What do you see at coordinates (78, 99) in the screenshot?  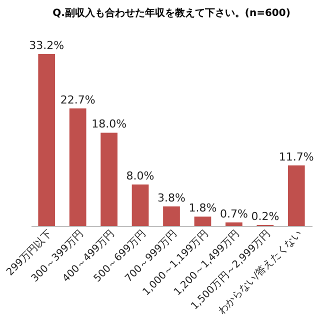 I see `data-label: 22.7%` at bounding box center [78, 99].